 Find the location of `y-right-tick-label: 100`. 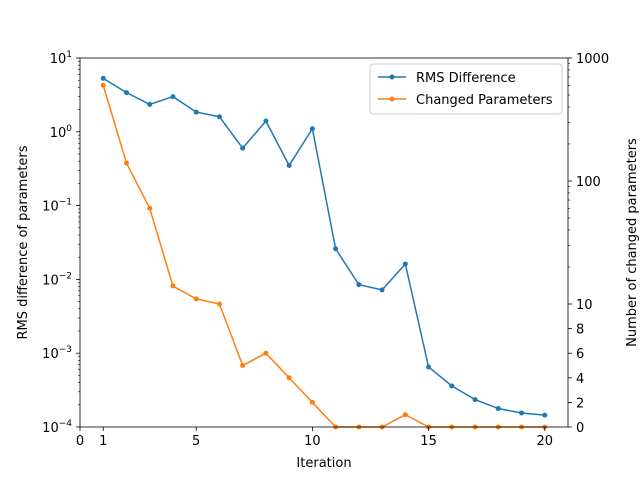

y-right-tick-label: 100 is located at coordinates (588, 182).